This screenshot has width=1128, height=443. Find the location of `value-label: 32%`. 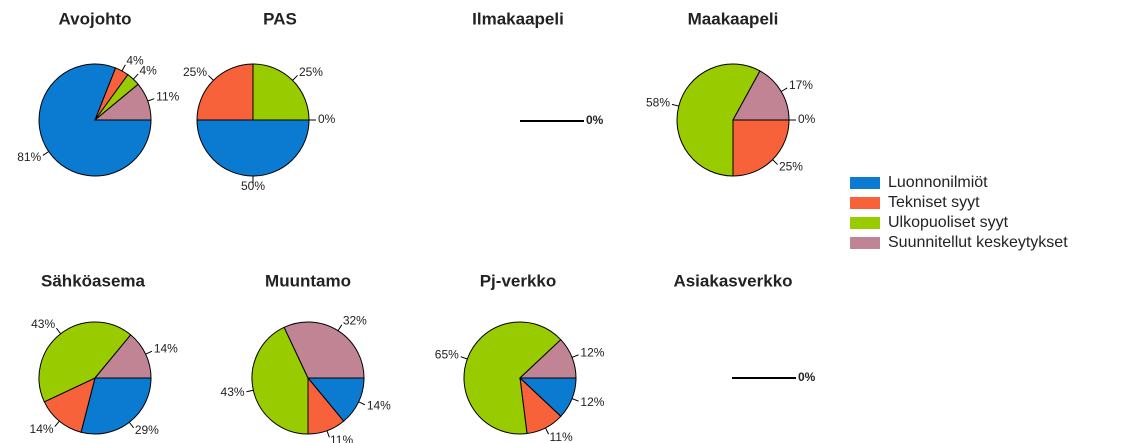

value-label: 32% is located at coordinates (355, 321).